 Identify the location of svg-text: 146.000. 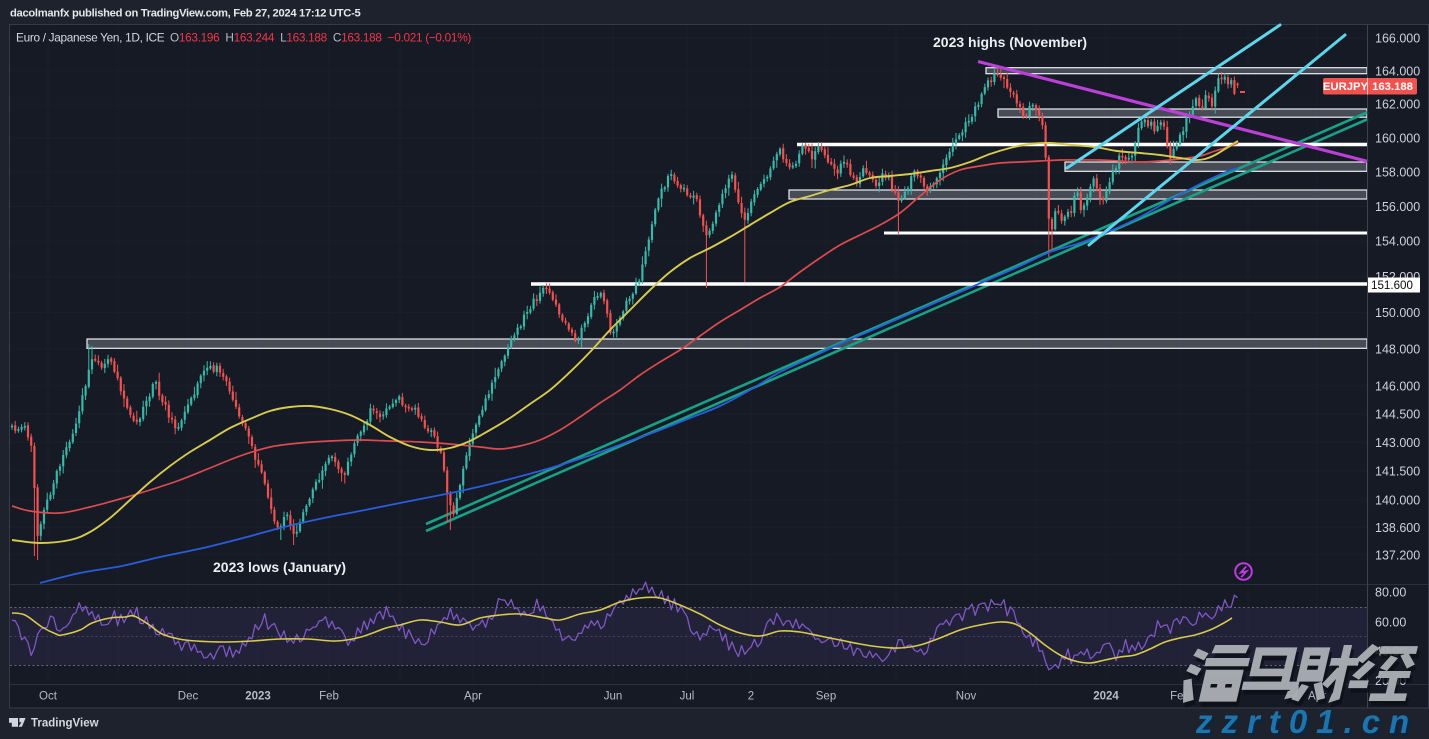
(1397, 386).